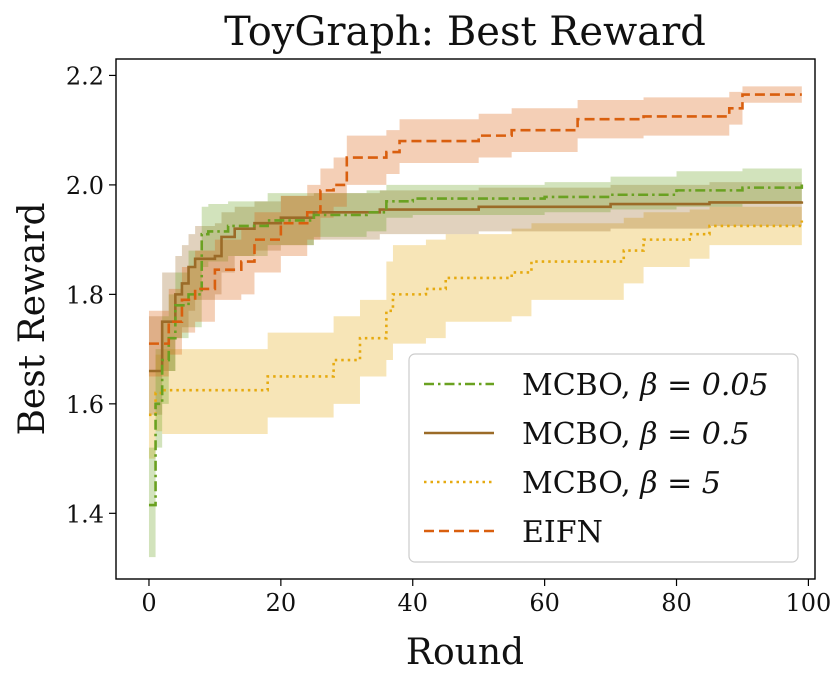 The image size is (831, 686). Describe the element at coordinates (562, 532) in the screenshot. I see `legend-label-3: EIFN` at that location.